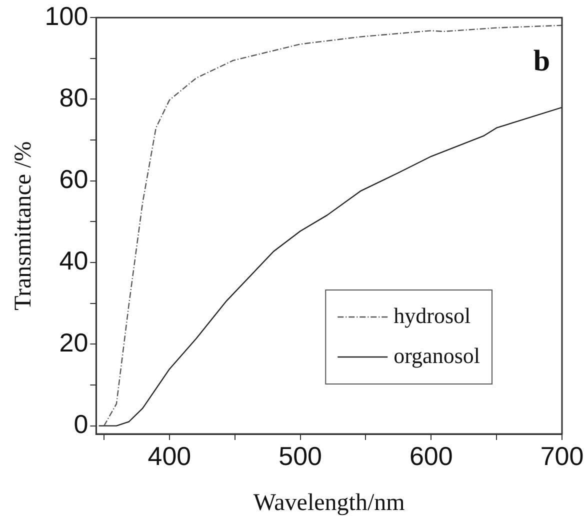  Describe the element at coordinates (81, 424) in the screenshot. I see `y-tick-label: 0` at that location.